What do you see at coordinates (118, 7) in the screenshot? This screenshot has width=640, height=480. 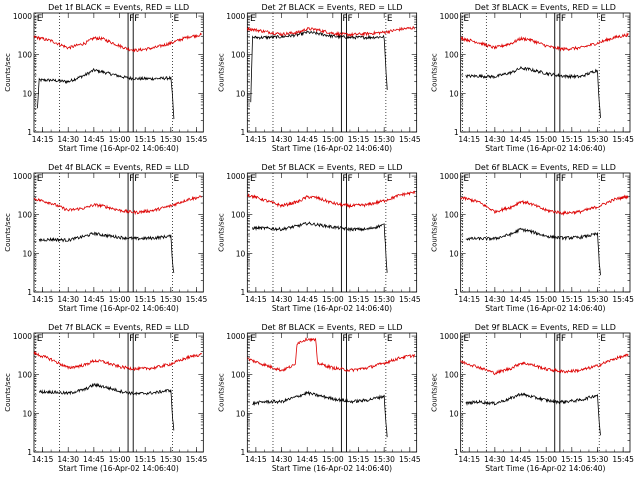 I see `panel-title: Det 1f BLACK = Events, RED = LLD` at bounding box center [118, 7].